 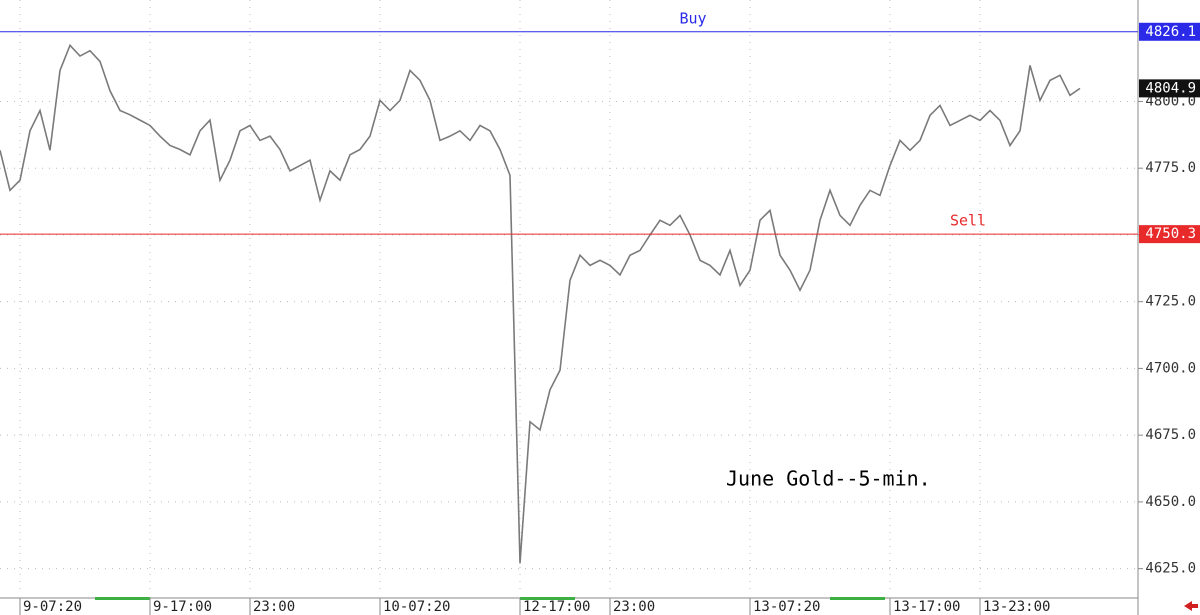 I want to click on y-tick-label: 4725.0, so click(x=1170, y=302).